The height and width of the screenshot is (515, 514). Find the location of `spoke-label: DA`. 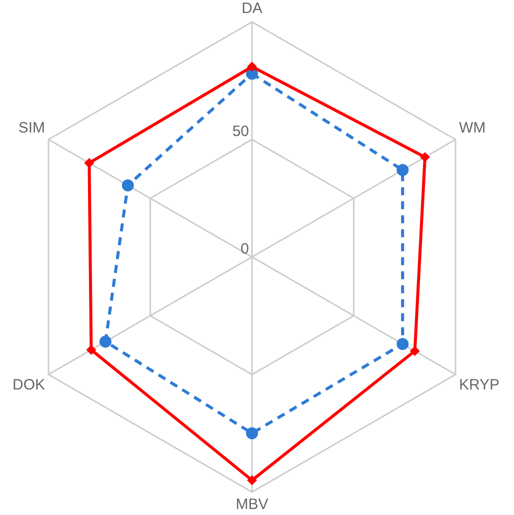

spoke-label: DA is located at coordinates (252, 9).